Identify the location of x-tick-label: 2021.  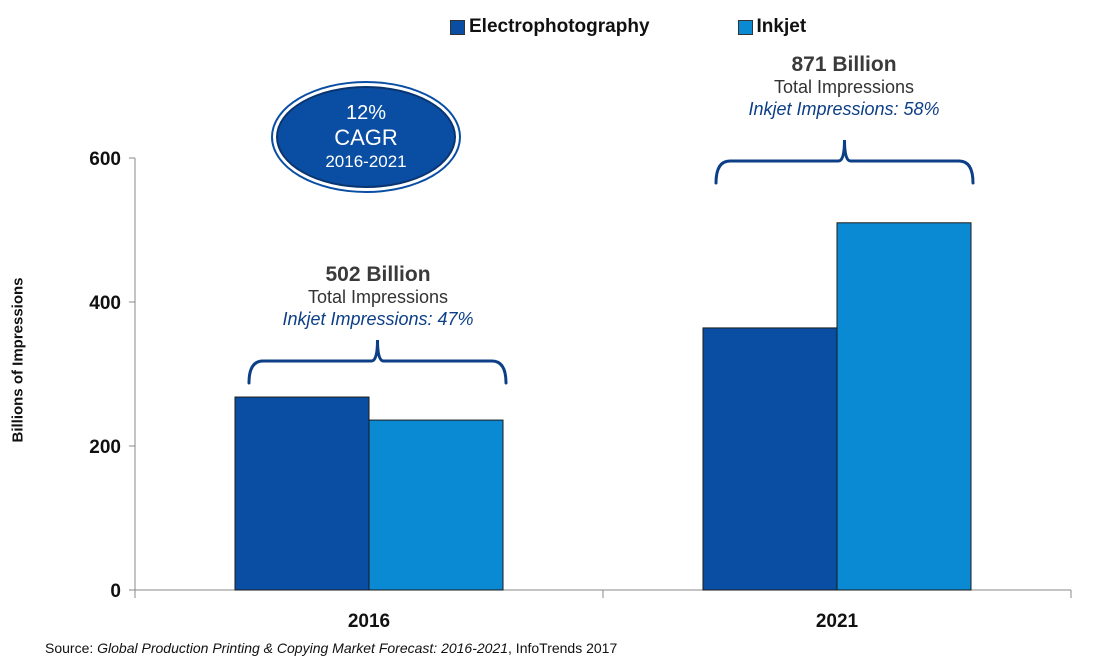
(837, 621).